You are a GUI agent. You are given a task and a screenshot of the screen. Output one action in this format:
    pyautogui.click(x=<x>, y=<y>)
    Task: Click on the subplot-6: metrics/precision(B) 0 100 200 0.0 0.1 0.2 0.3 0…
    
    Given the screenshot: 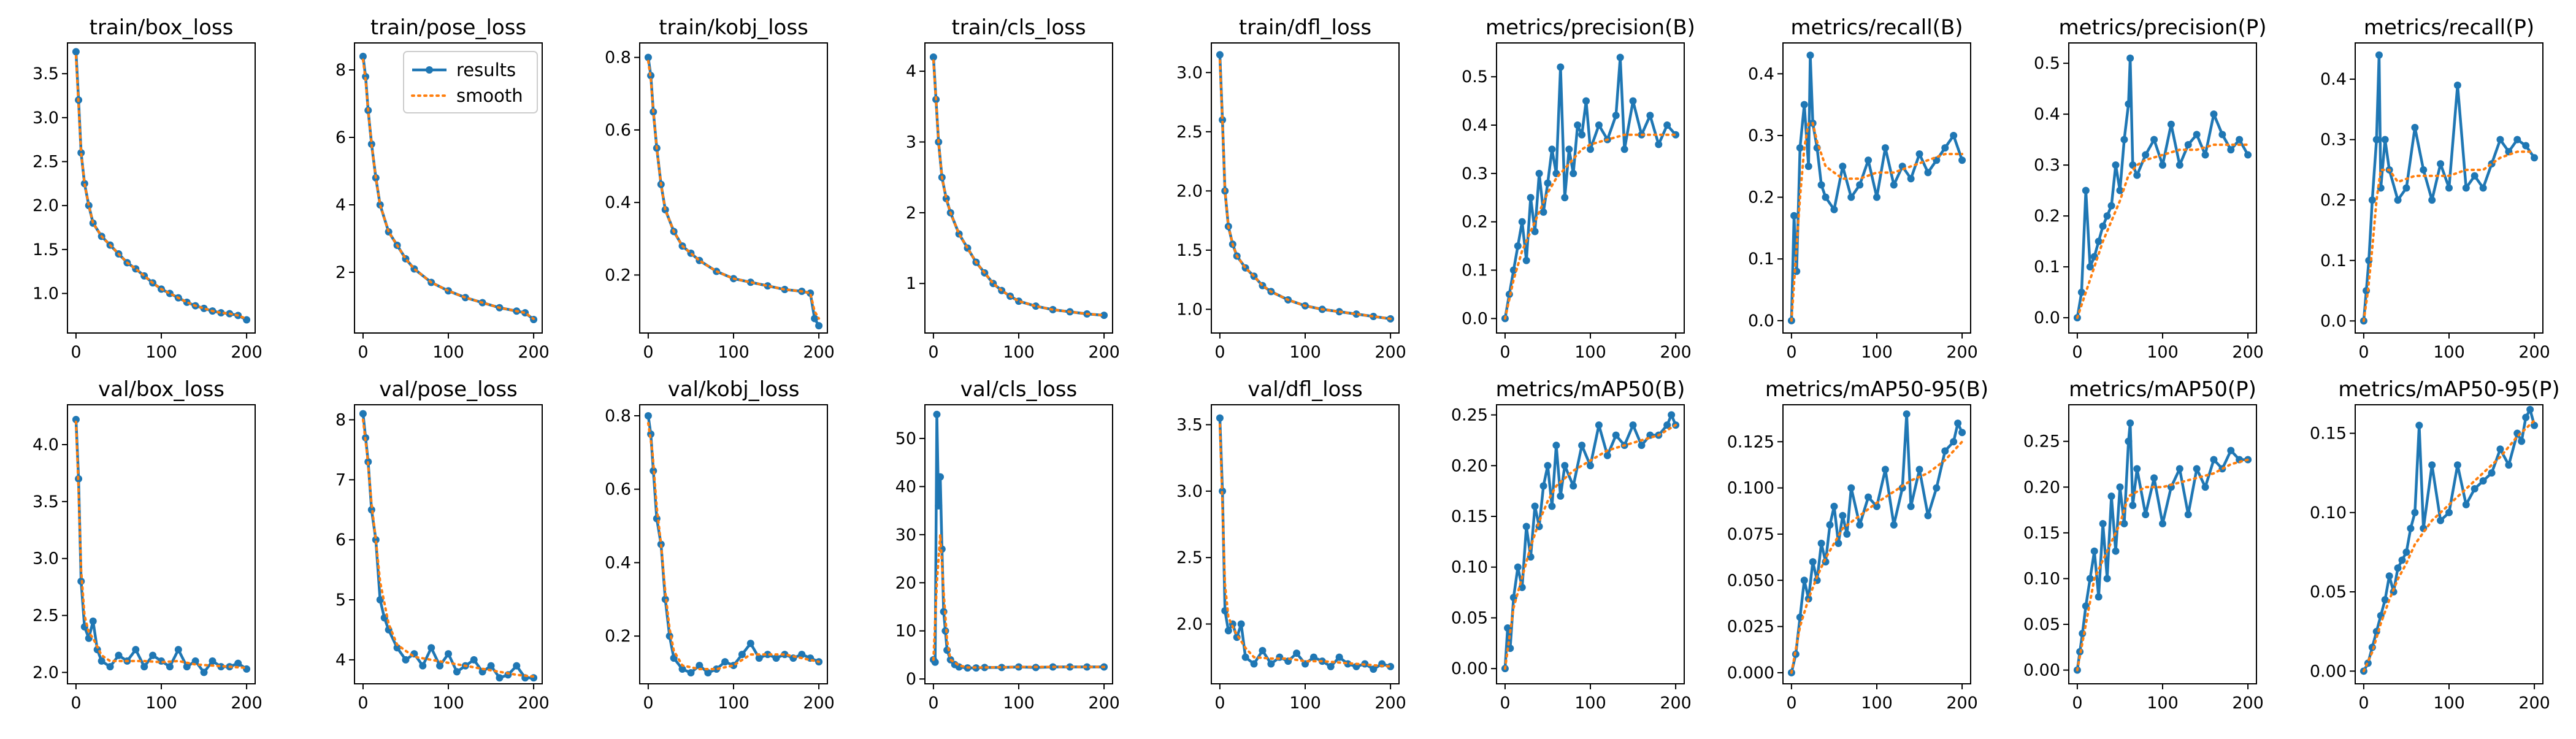 What is the action you would take?
    pyautogui.click(x=1578, y=189)
    